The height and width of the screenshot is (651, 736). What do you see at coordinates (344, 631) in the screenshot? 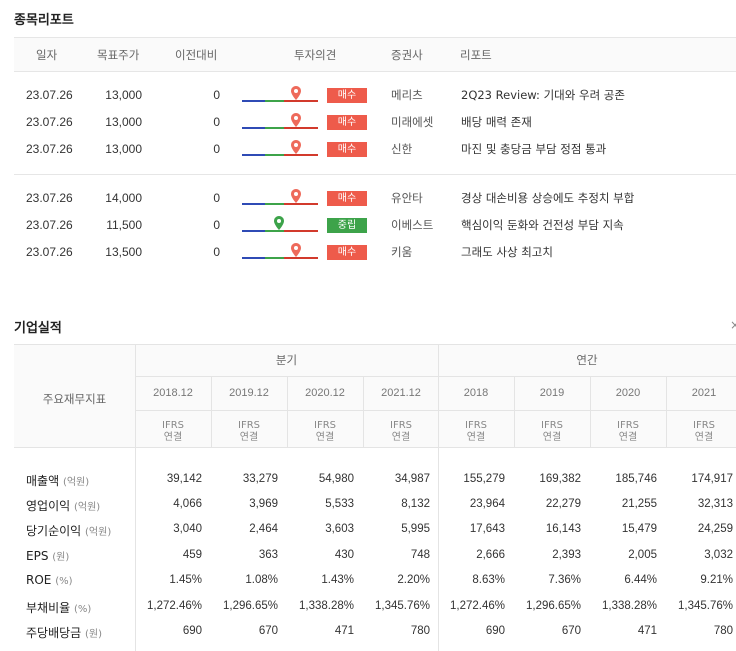
I see `finance-cell: 471` at bounding box center [344, 631].